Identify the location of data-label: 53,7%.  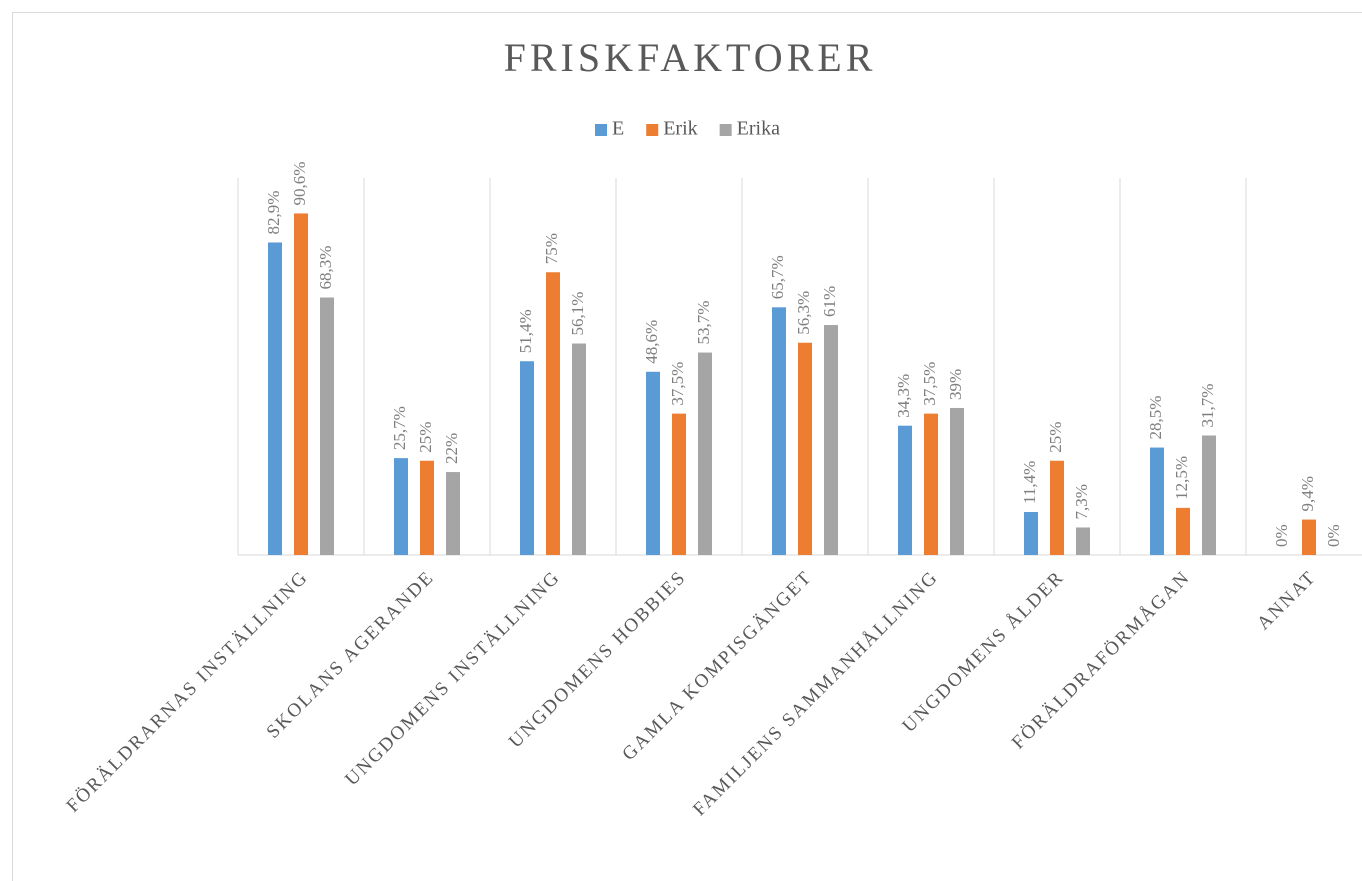
(703, 323).